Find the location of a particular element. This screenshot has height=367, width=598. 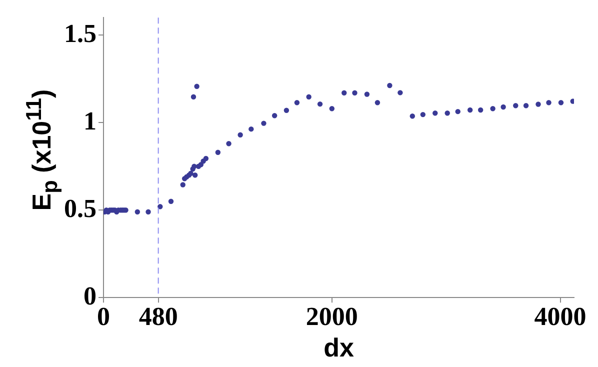

y-tick-label: 0 is located at coordinates (90, 295).